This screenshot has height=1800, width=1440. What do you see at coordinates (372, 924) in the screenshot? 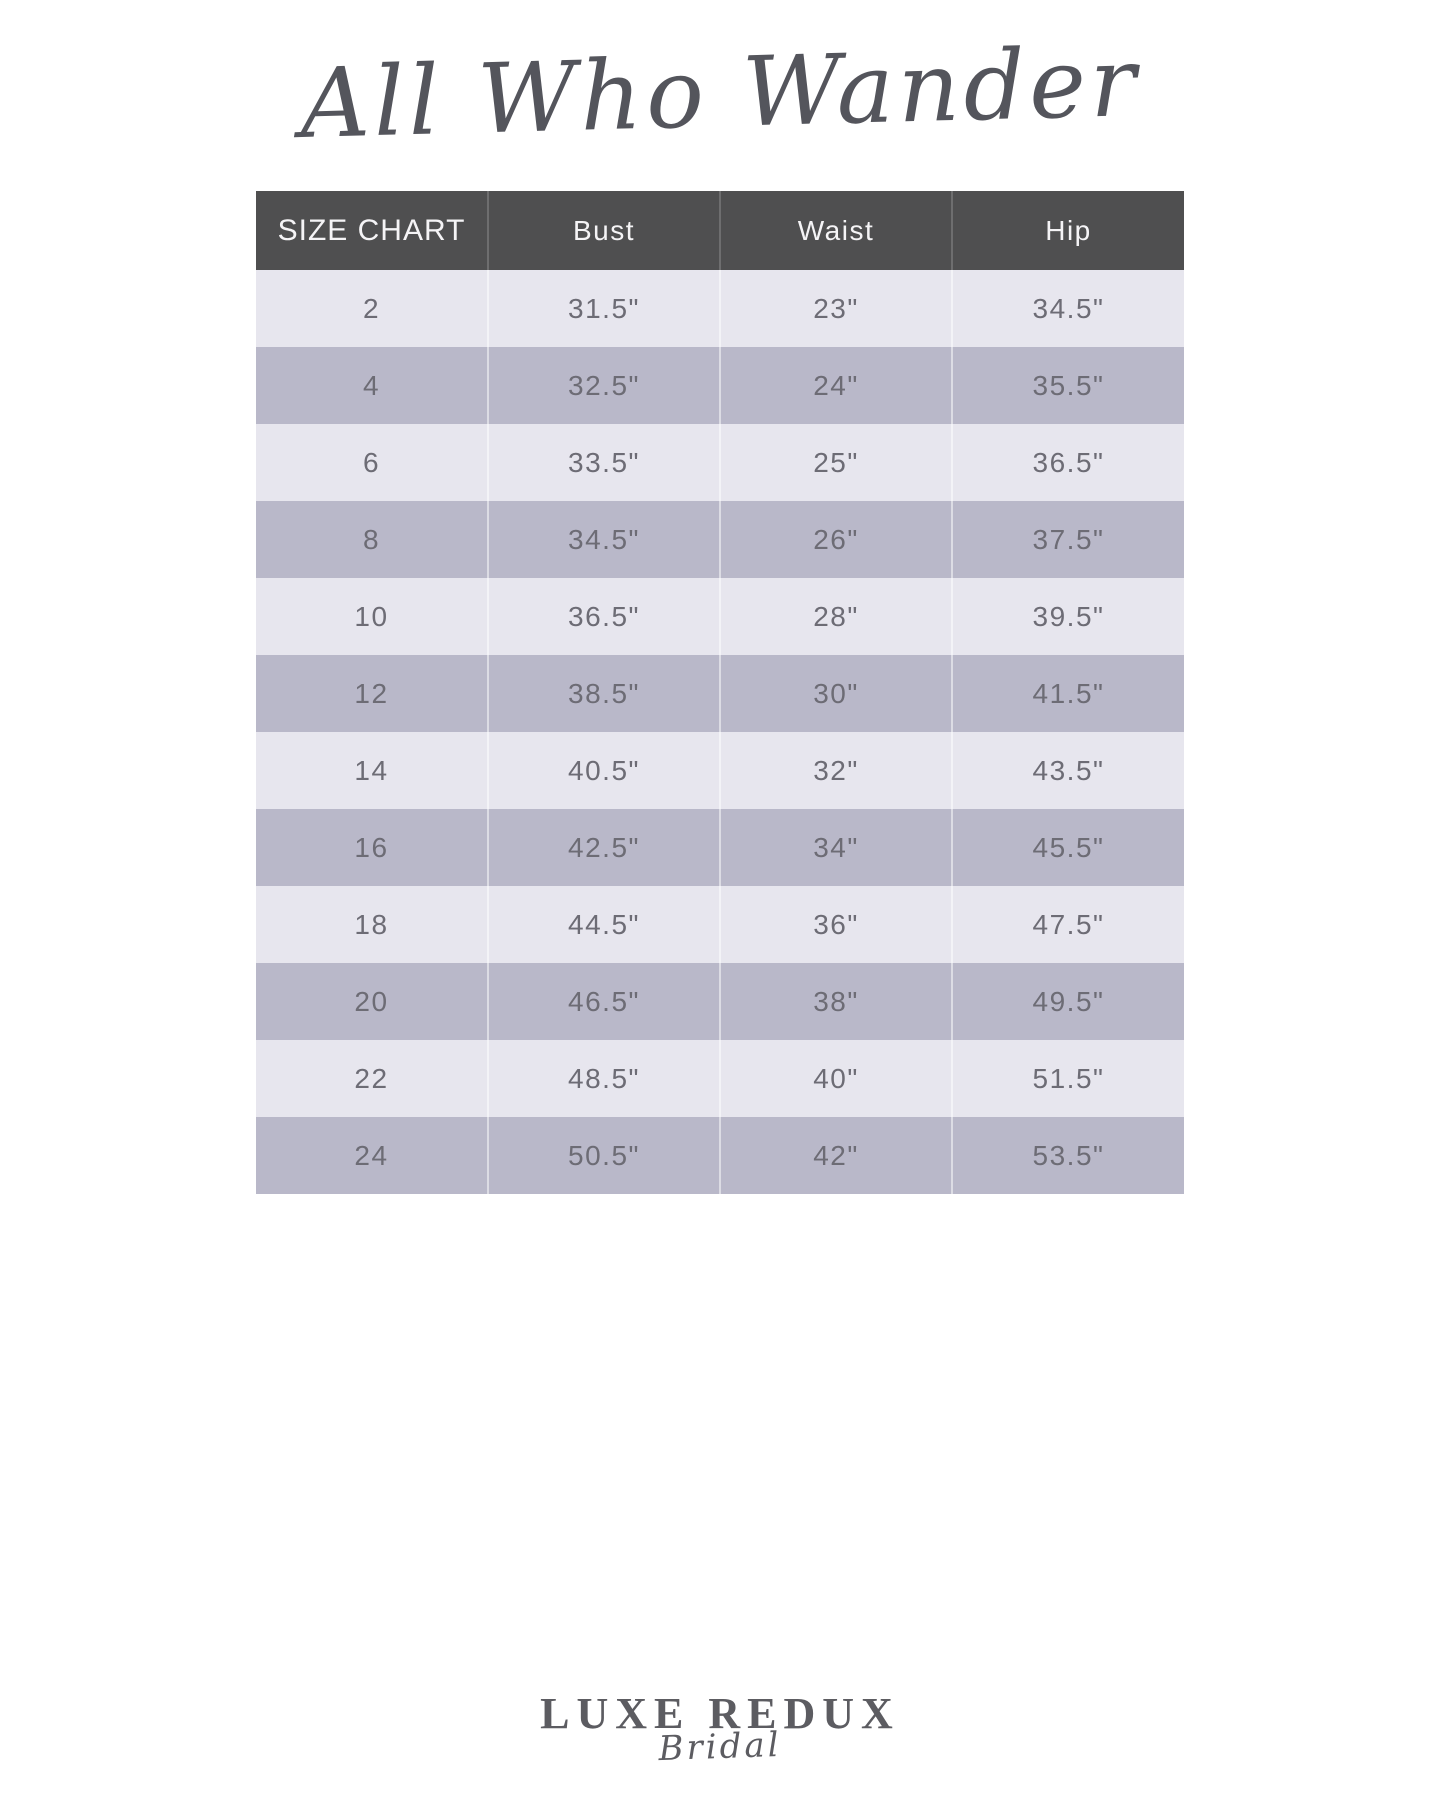
I see `table-cell: 18` at bounding box center [372, 924].